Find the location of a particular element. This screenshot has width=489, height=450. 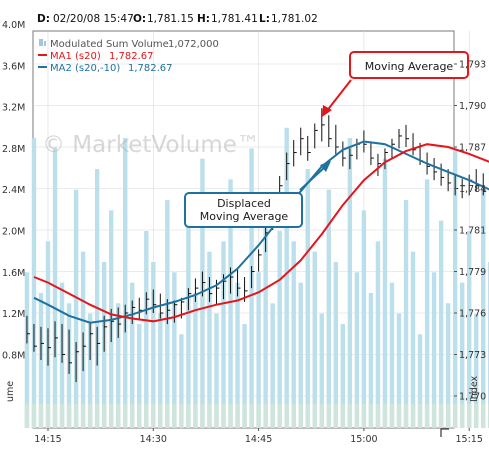

y-axis-right-title: Index is located at coordinates (474, 388).